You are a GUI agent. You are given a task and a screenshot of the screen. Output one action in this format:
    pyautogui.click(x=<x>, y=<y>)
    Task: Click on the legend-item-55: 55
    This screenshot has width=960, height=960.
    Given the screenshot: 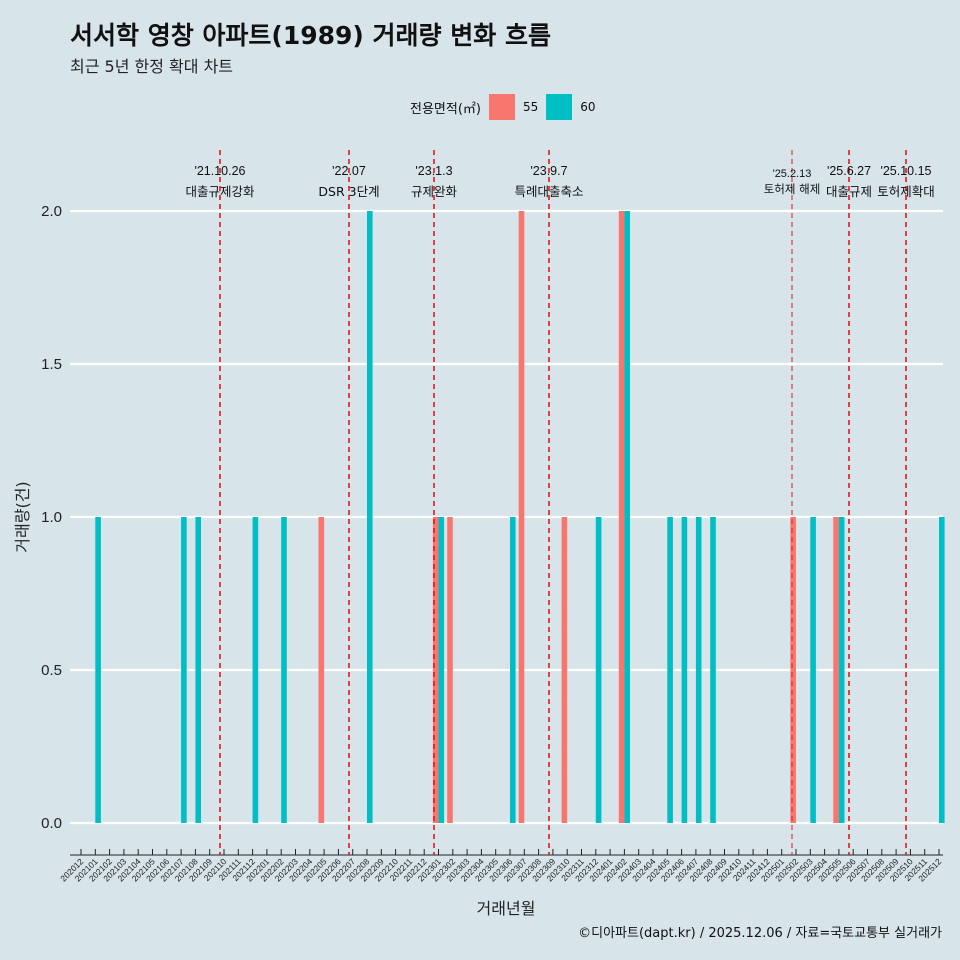 What is the action you would take?
    pyautogui.click(x=513, y=107)
    